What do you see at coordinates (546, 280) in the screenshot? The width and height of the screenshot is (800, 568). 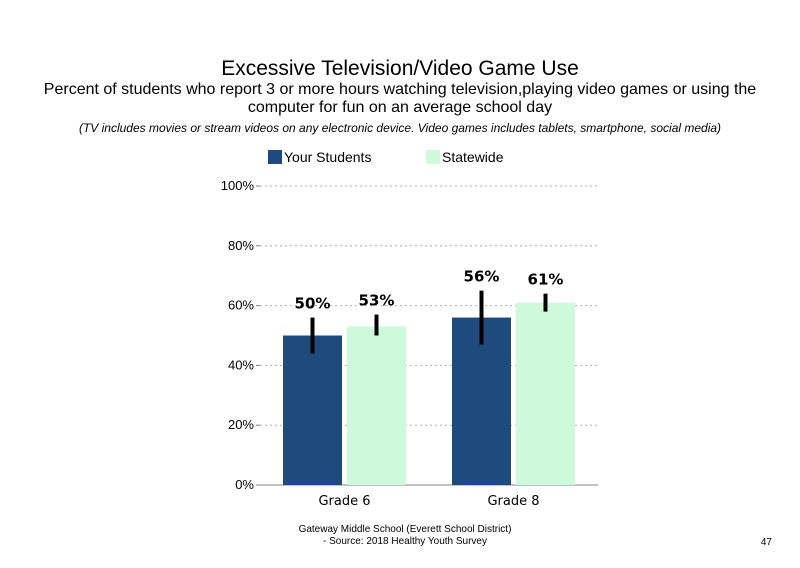 I see `data-label: 61%` at bounding box center [546, 280].